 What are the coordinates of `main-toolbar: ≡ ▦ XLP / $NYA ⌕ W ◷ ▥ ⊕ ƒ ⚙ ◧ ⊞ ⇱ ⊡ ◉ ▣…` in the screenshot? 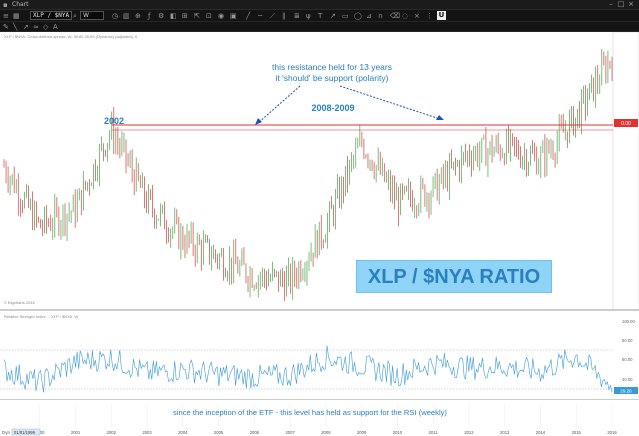 It's located at (319, 16).